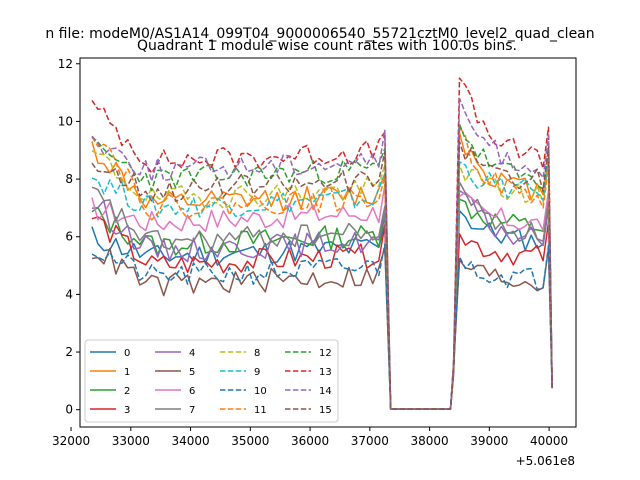 Image resolution: width=640 pixels, height=480 pixels. Describe the element at coordinates (69, 352) in the screenshot. I see `y-tick-label: 2` at that location.